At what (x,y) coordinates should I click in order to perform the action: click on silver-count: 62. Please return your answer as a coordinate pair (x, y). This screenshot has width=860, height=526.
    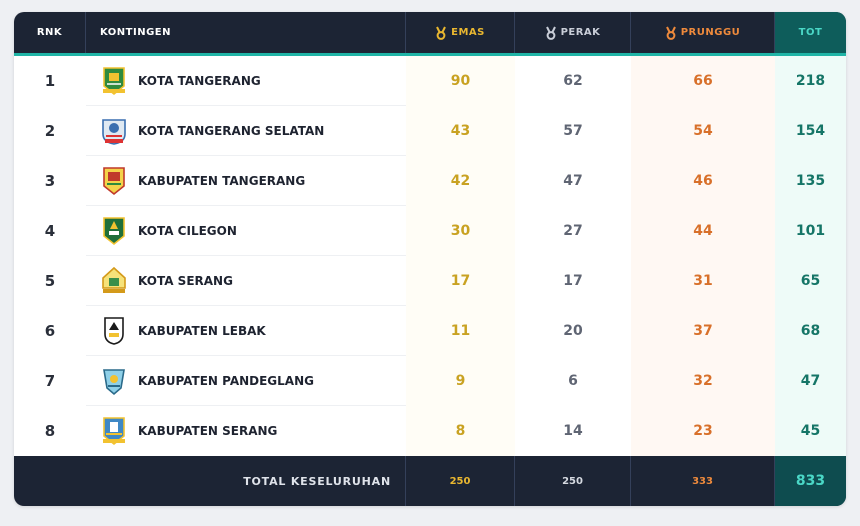
    Looking at the image, I should click on (573, 81).